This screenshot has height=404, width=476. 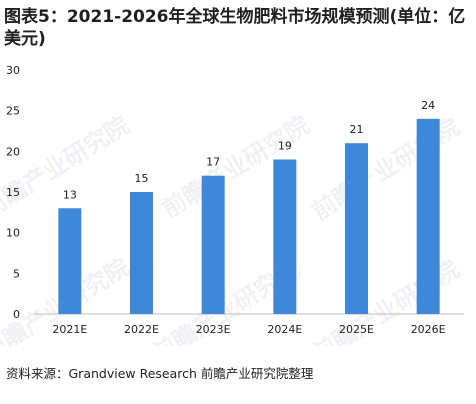 What do you see at coordinates (356, 329) in the screenshot?
I see `x-tick-label: 2025E` at bounding box center [356, 329].